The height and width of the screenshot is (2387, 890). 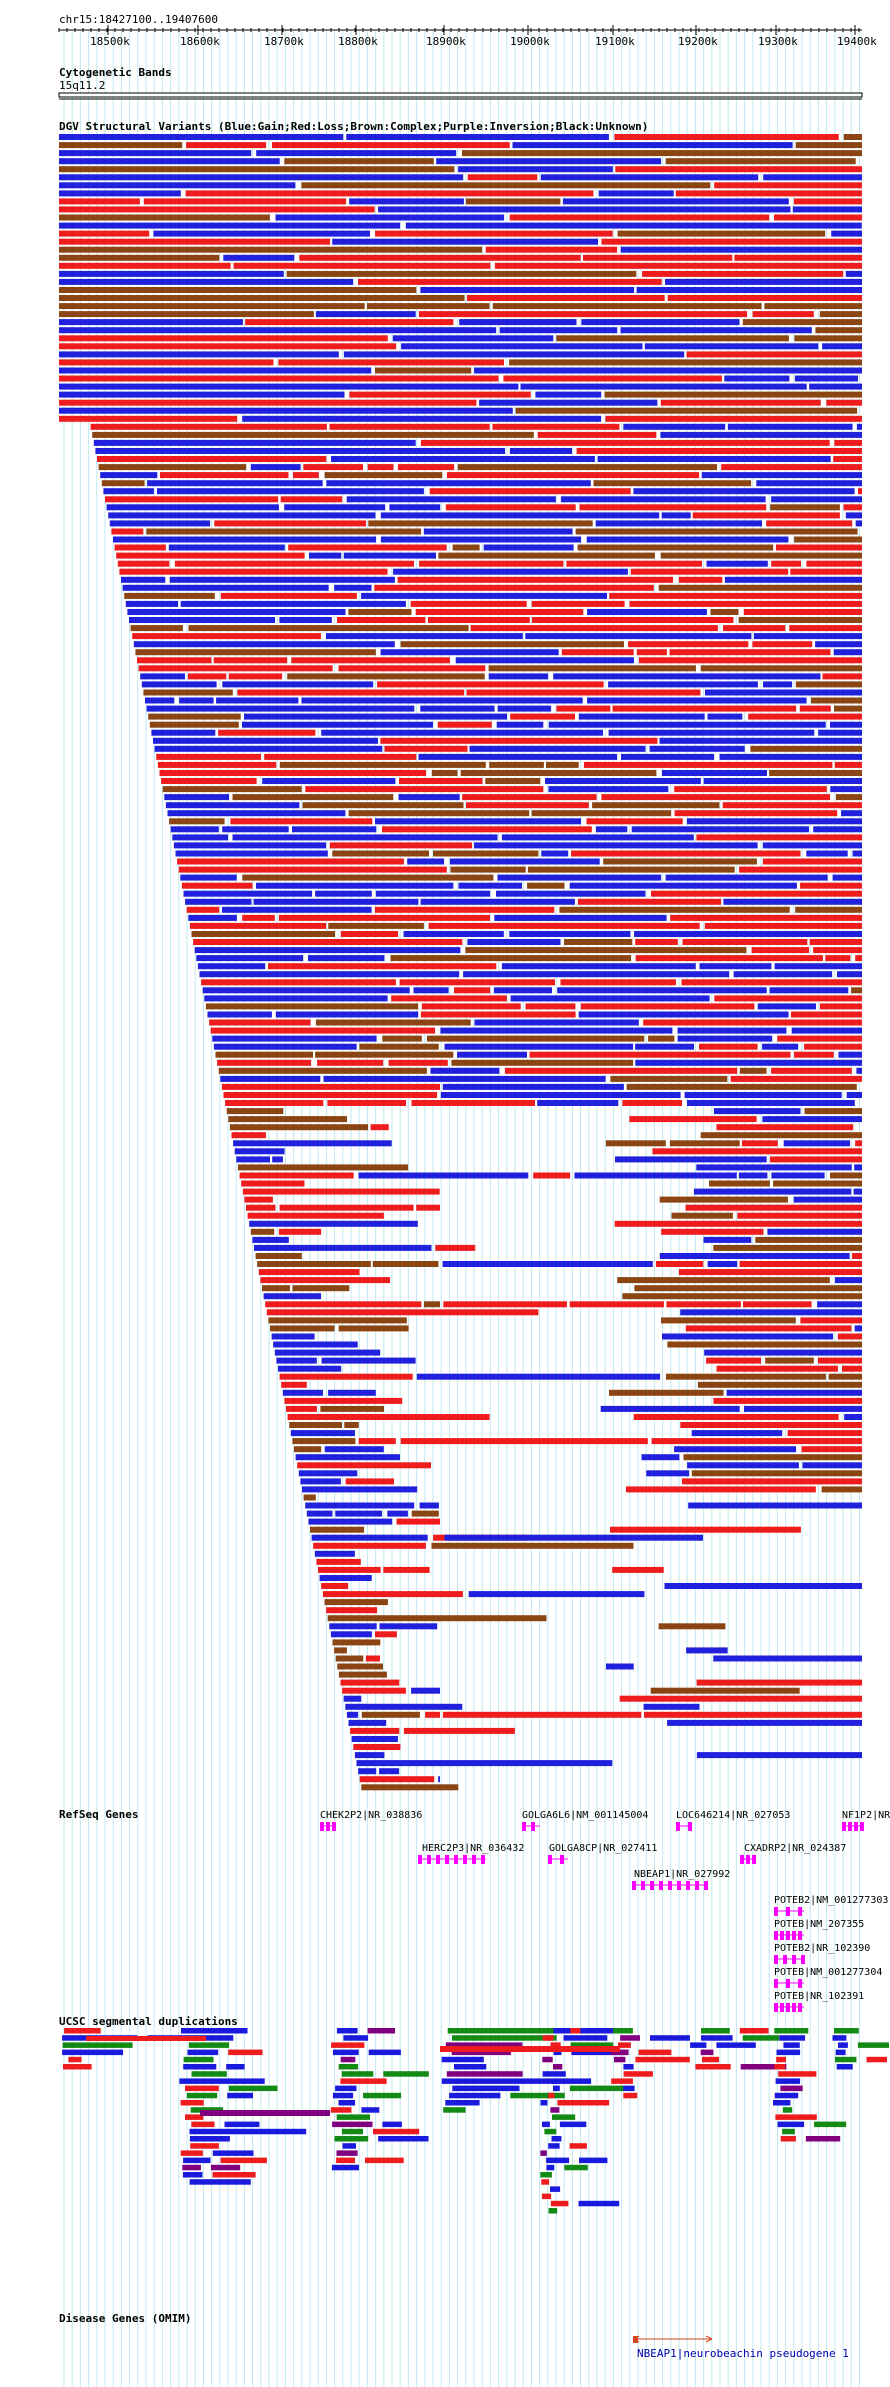 I want to click on refseq-track-title: RefSeq Genes, so click(x=99, y=1814).